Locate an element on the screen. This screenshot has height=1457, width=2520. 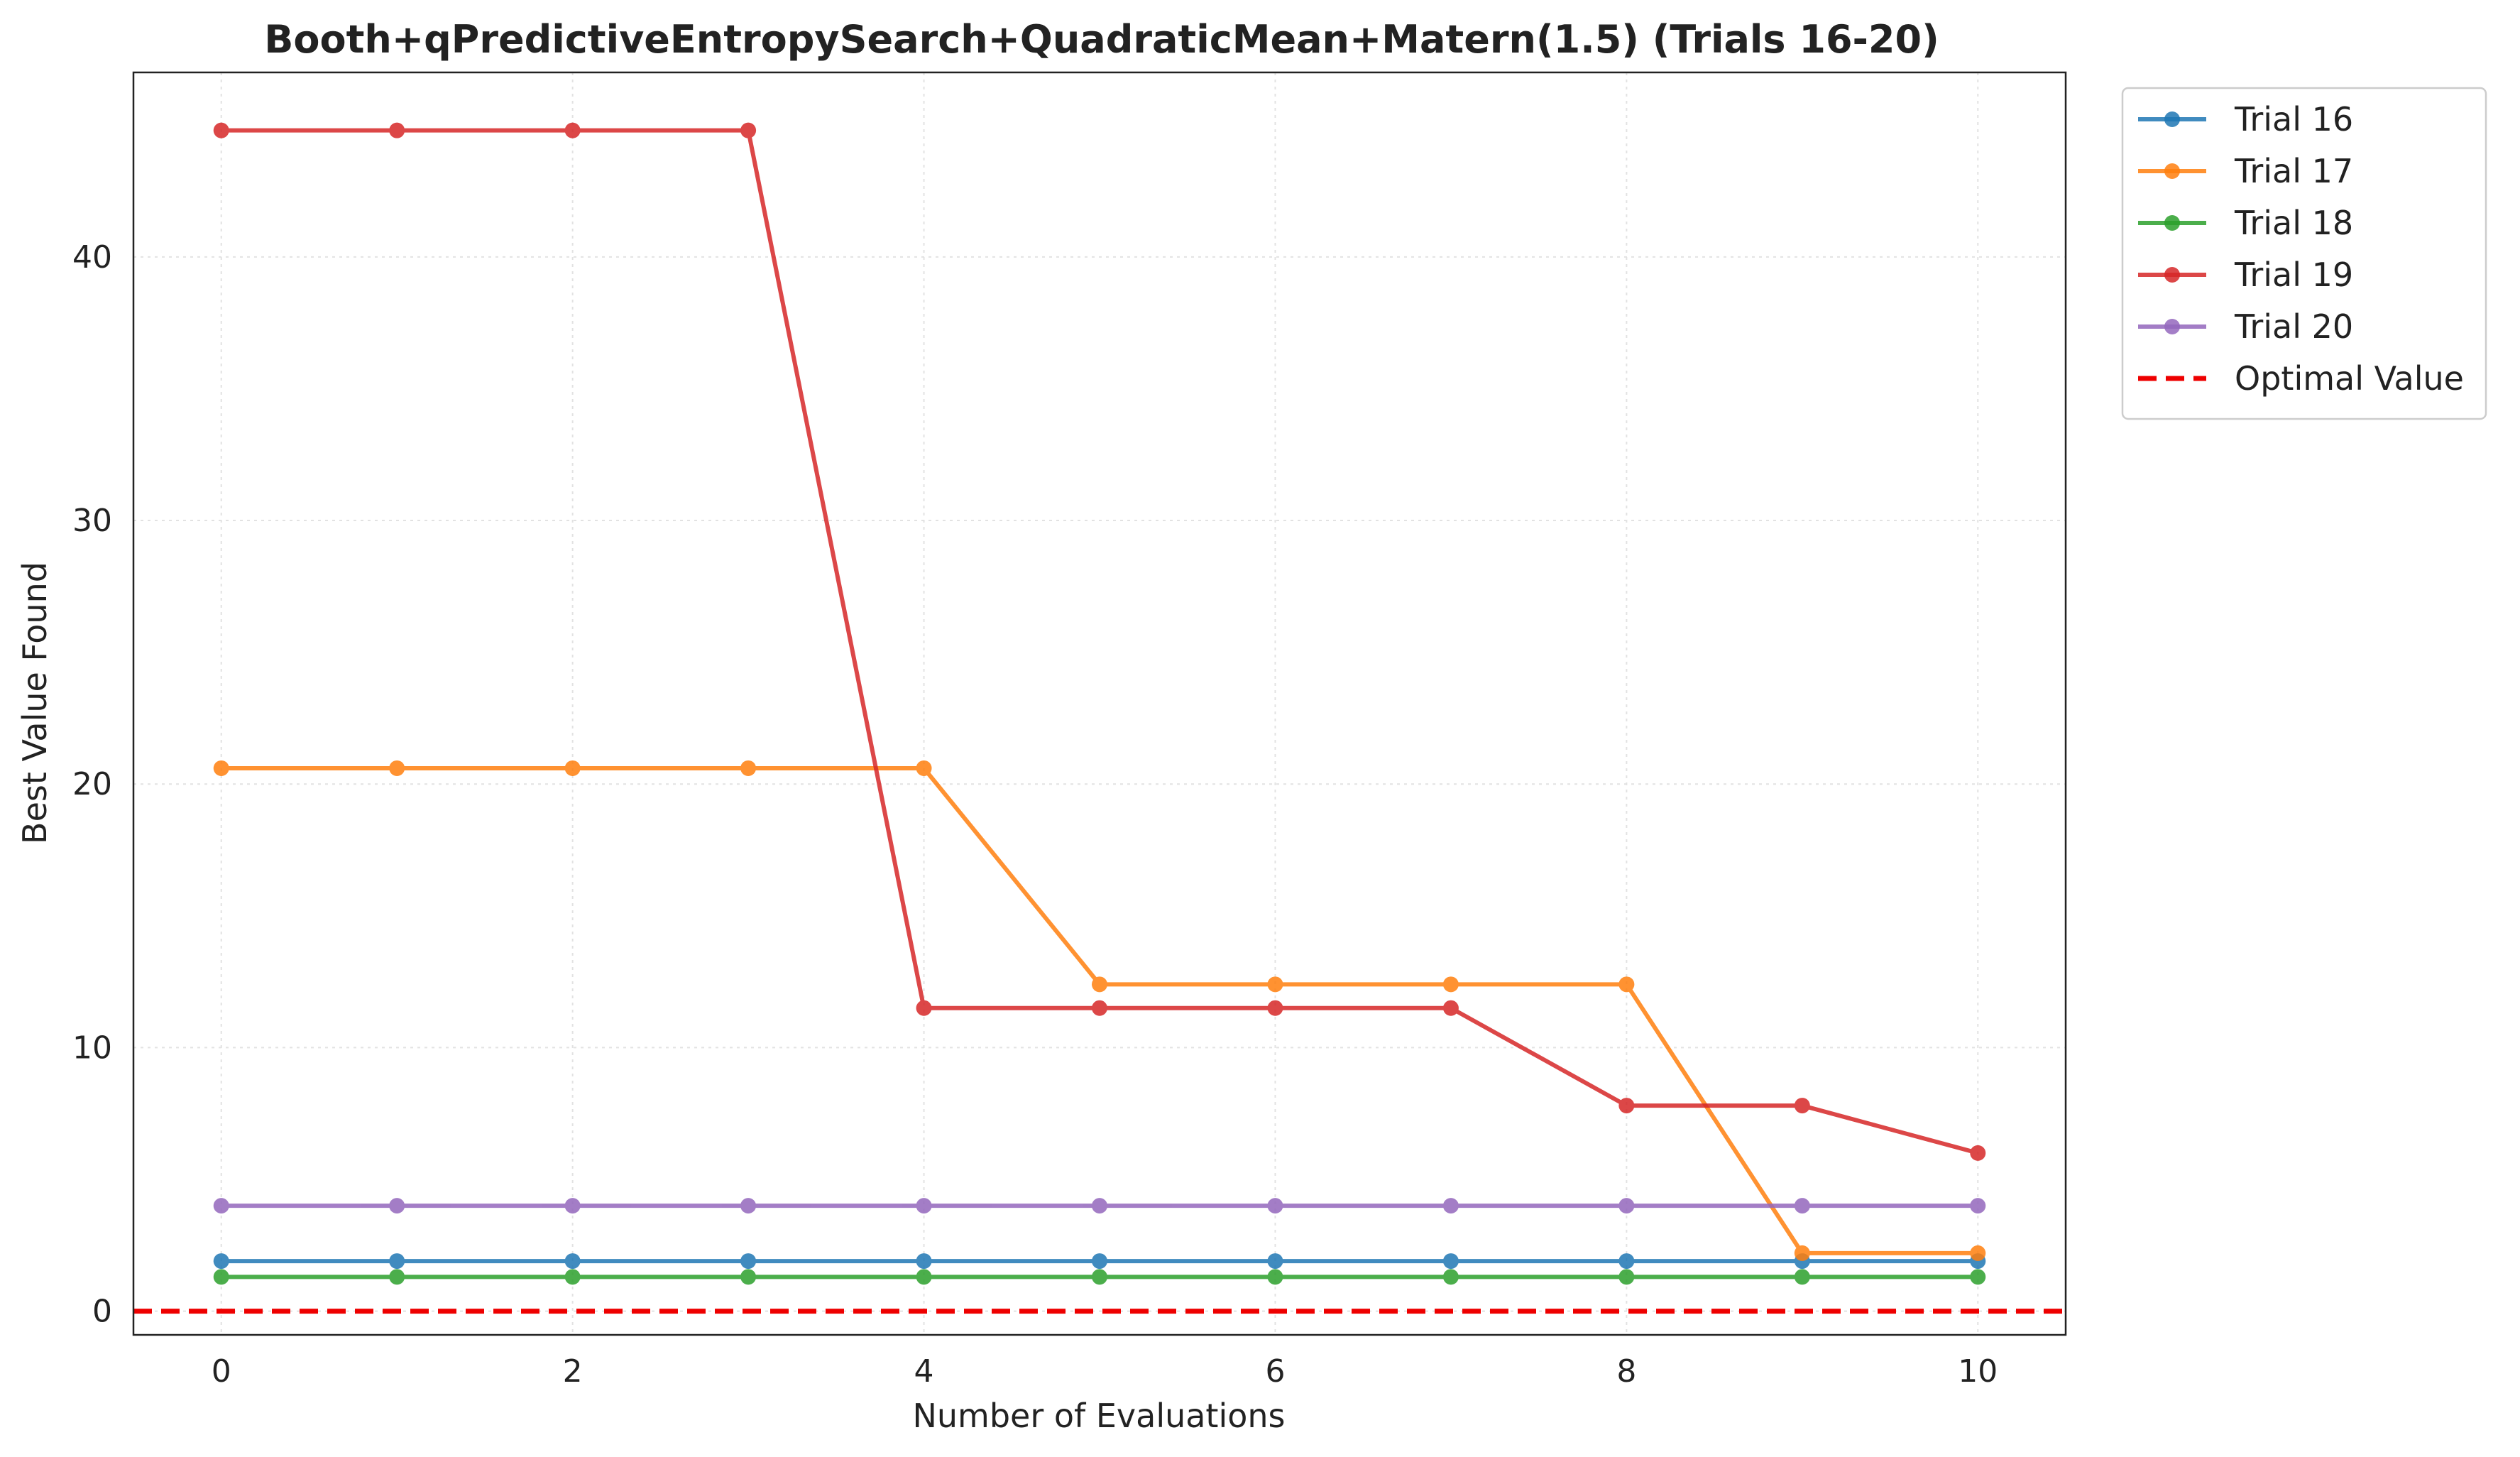
x-tick-label: 0 is located at coordinates (222, 1371).